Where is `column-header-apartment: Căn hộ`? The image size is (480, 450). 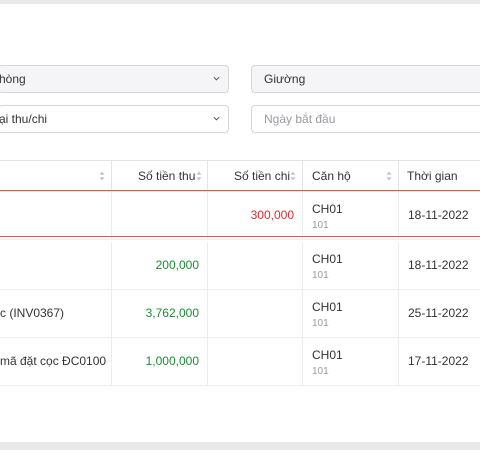
column-header-apartment: Căn hộ is located at coordinates (351, 176).